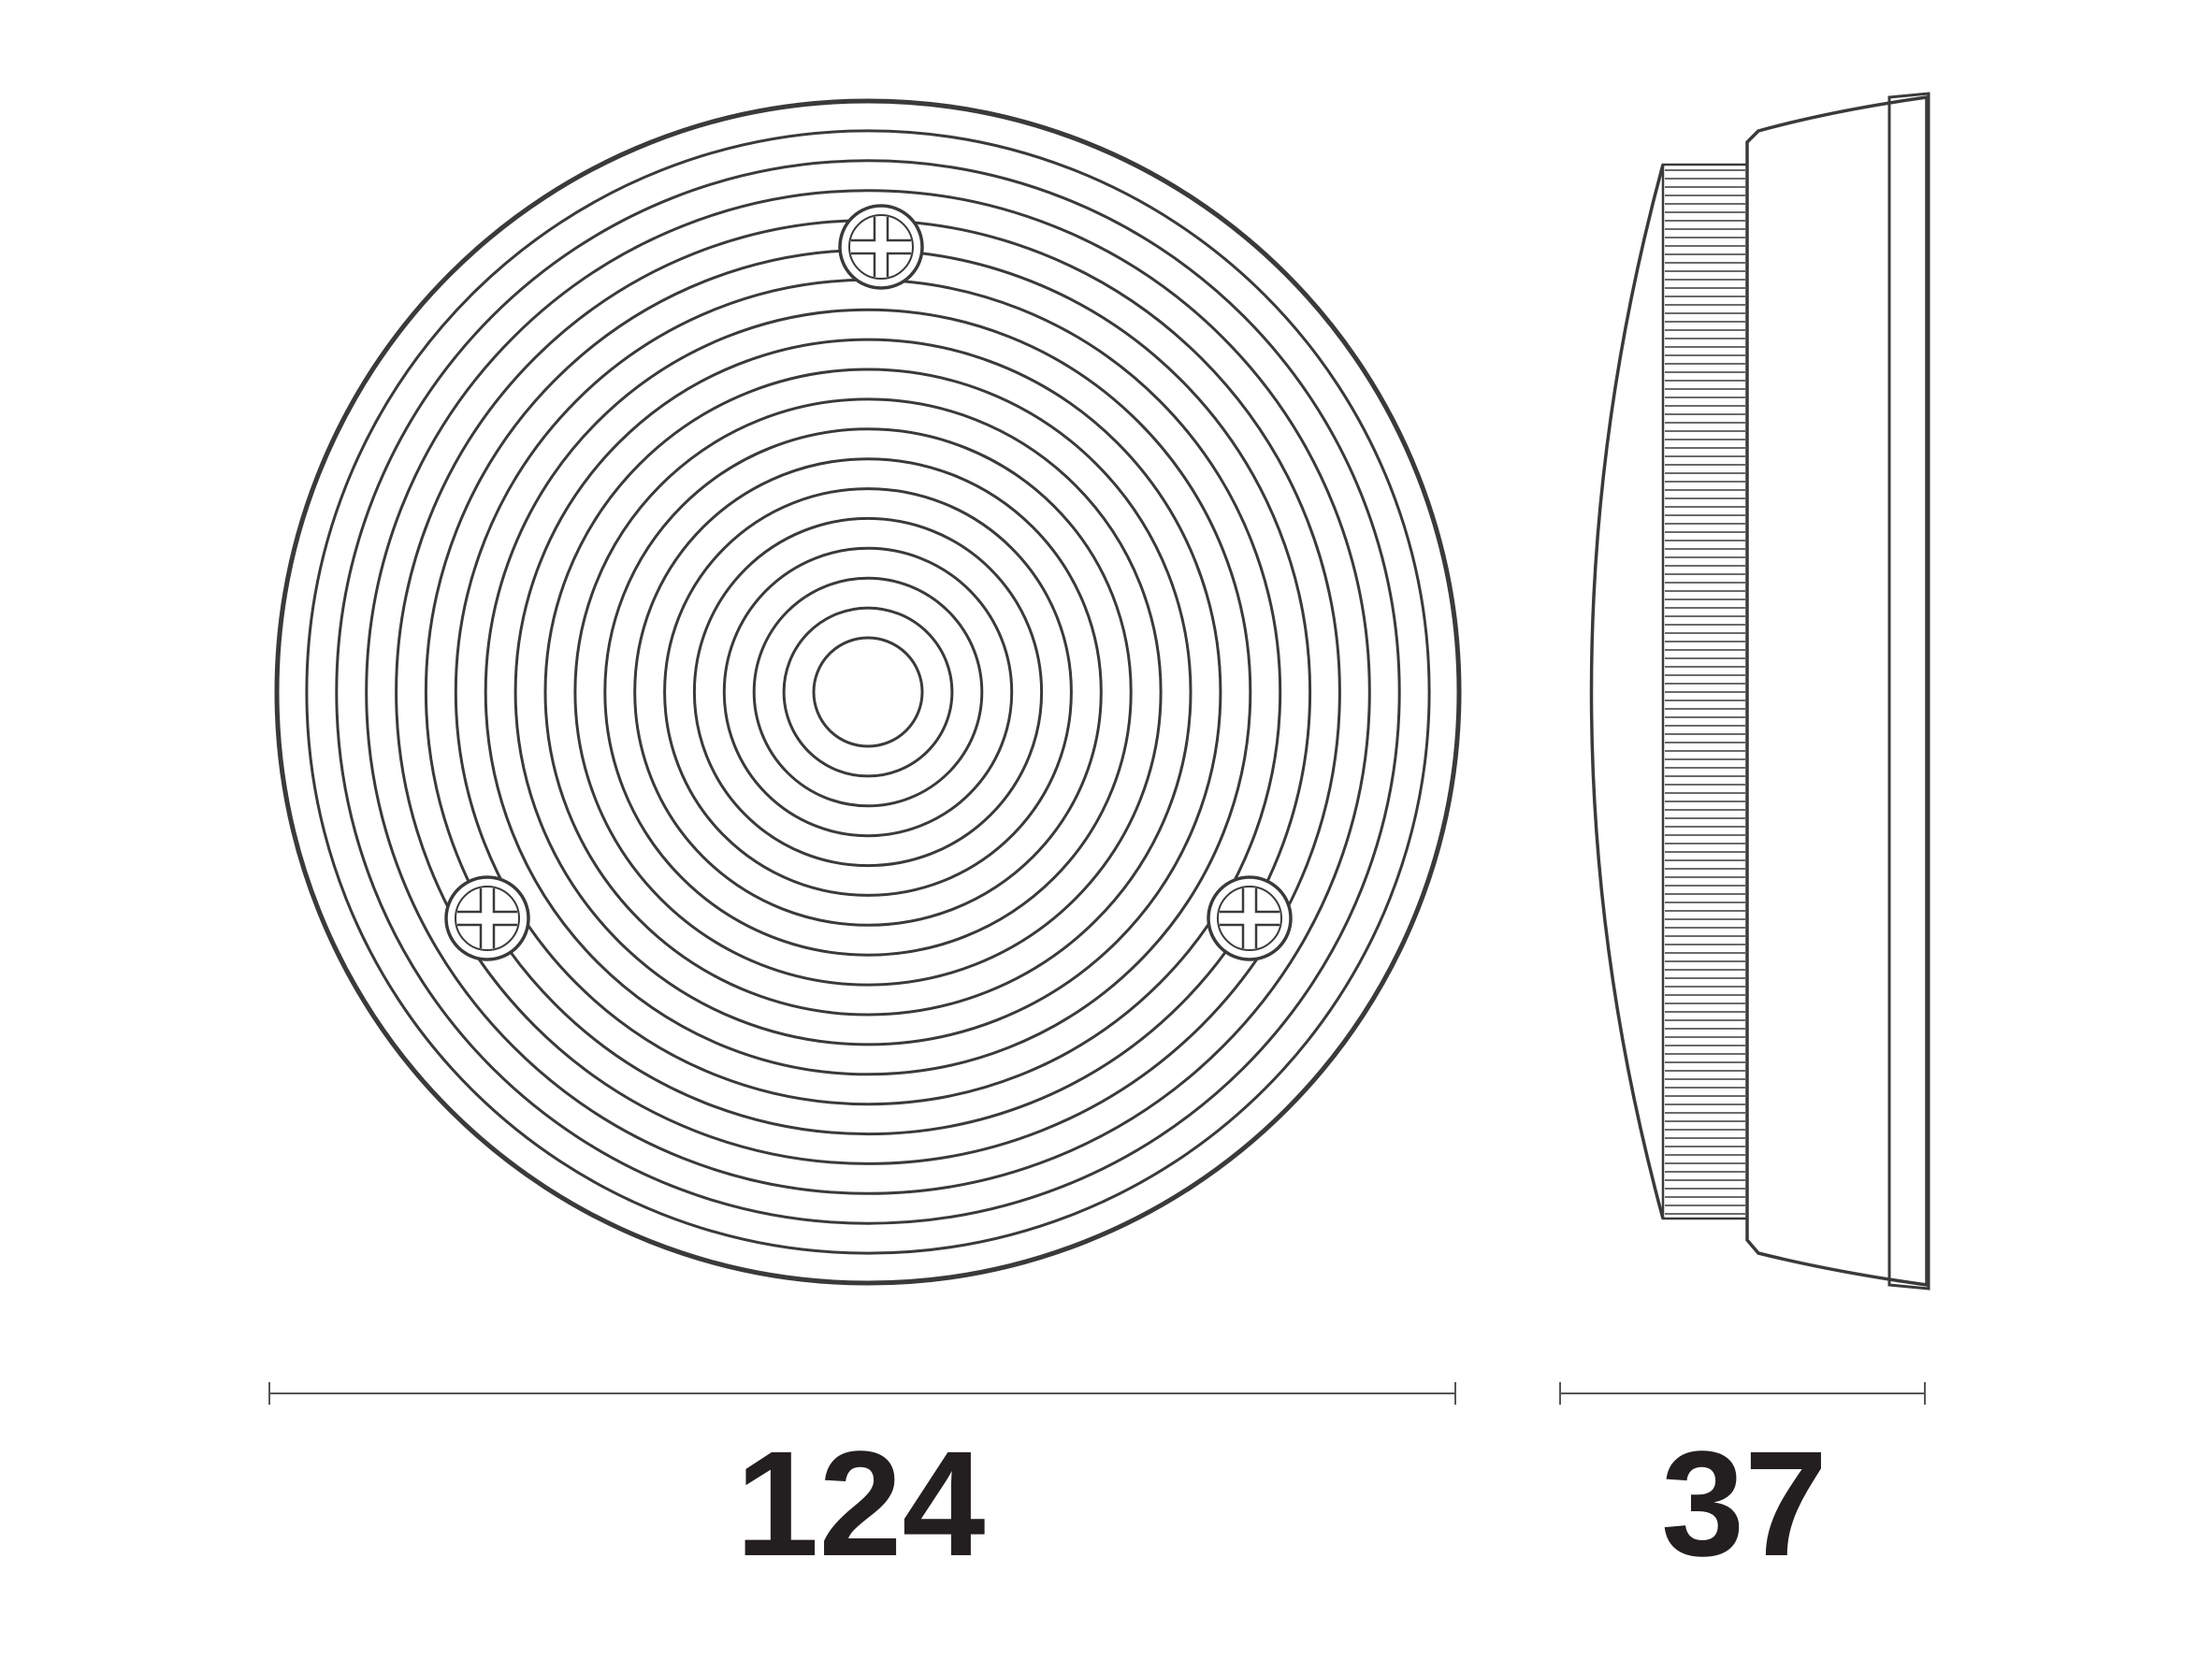  What do you see at coordinates (1097, 1393) in the screenshot?
I see `dimension-lines` at bounding box center [1097, 1393].